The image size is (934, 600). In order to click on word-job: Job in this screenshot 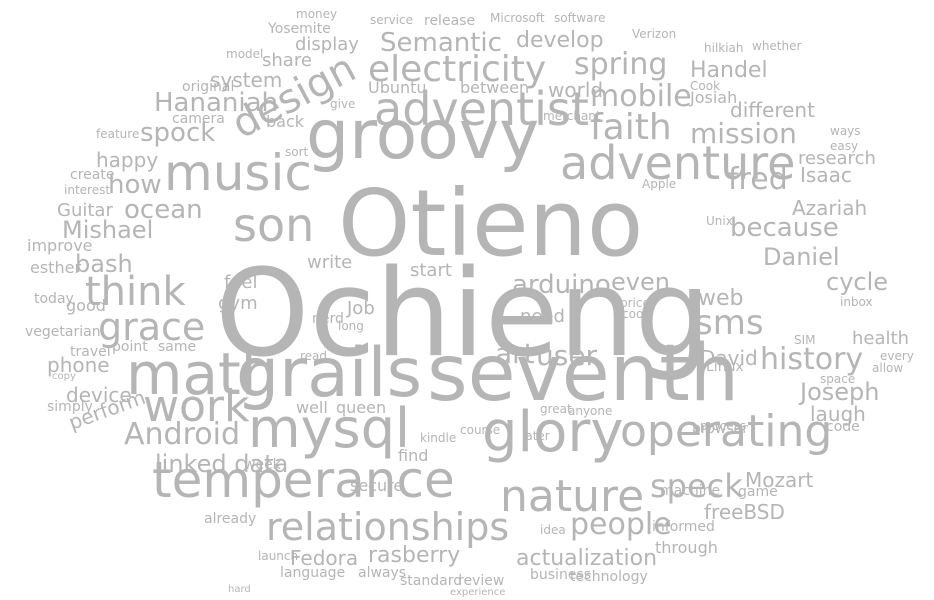, I will do `click(361, 308)`.